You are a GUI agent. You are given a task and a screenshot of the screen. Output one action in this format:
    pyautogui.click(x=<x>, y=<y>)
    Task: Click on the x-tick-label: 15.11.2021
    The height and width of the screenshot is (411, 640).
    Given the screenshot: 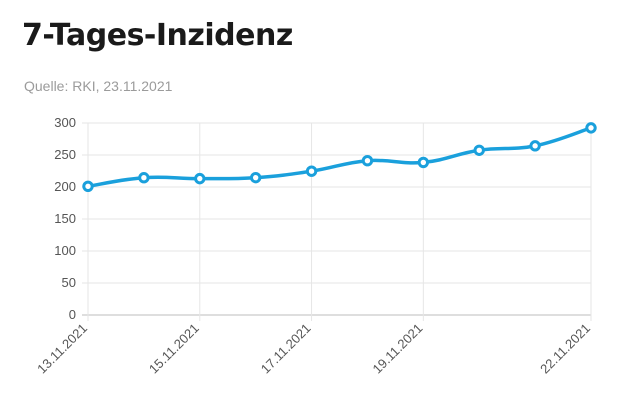 What is the action you would take?
    pyautogui.click(x=174, y=349)
    